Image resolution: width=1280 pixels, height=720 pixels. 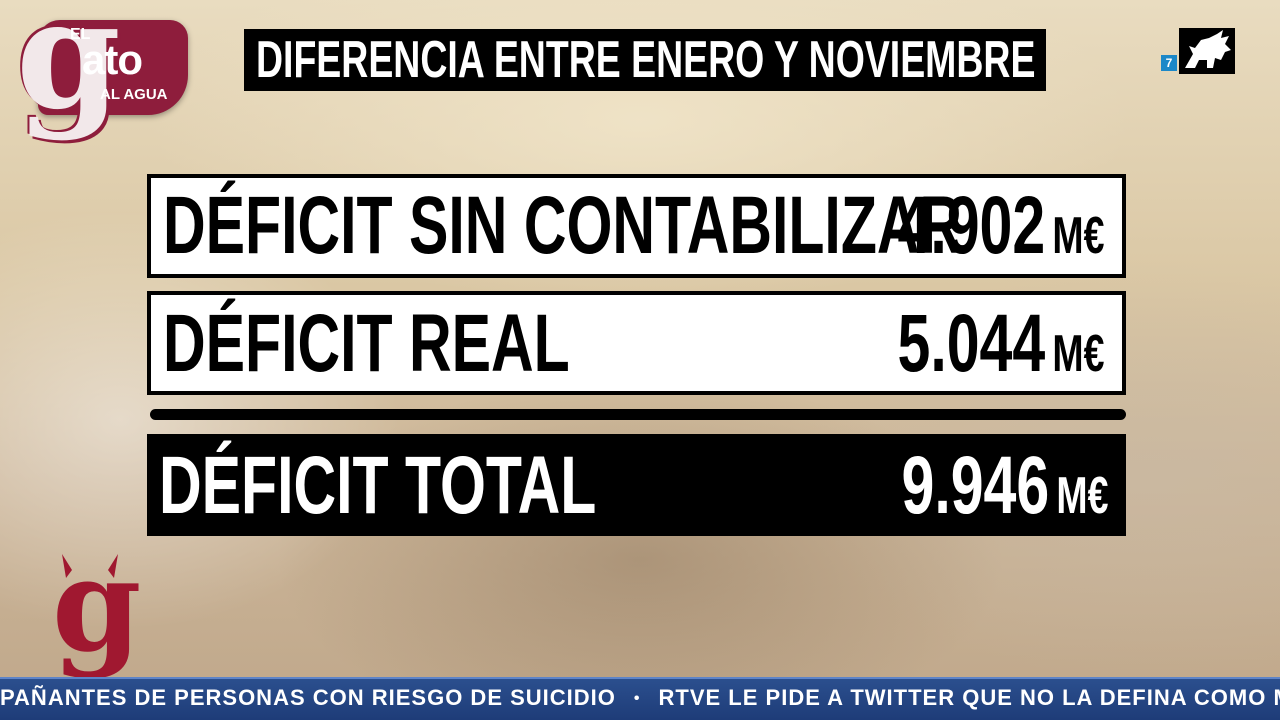 I want to click on title-banner: DIFERENCIA ENTRE ENERO Y NOVIEMBRE, so click(x=645, y=60).